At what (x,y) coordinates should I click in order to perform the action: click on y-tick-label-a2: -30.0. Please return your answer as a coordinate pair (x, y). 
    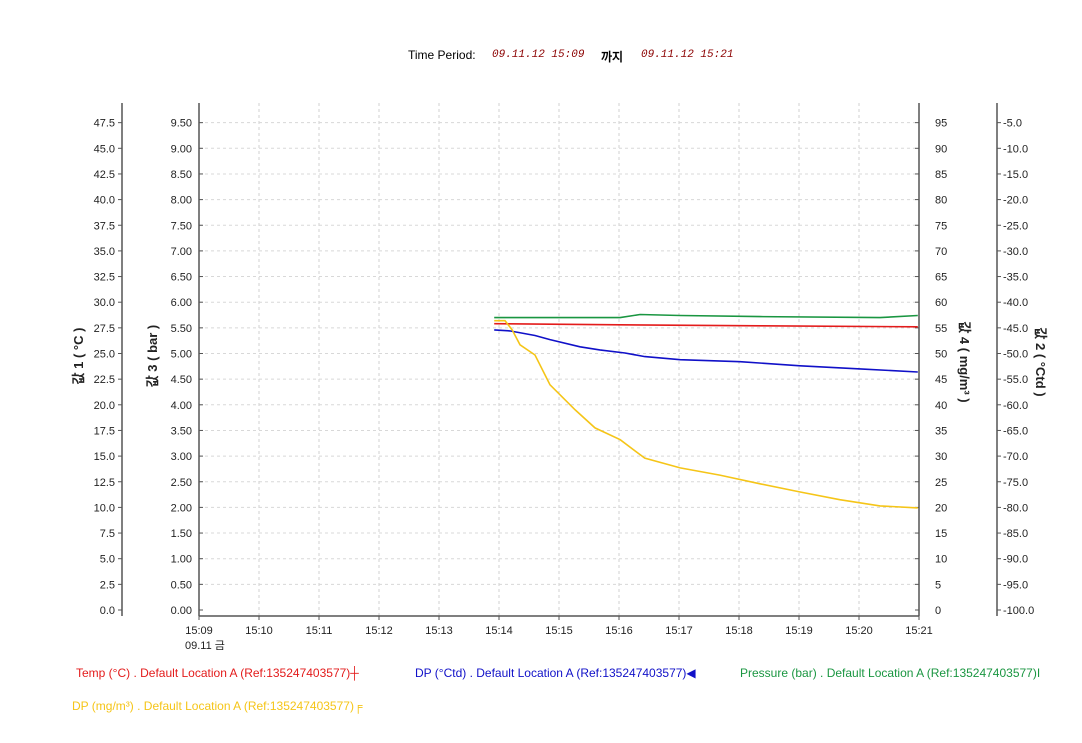
    Looking at the image, I should click on (1015, 252).